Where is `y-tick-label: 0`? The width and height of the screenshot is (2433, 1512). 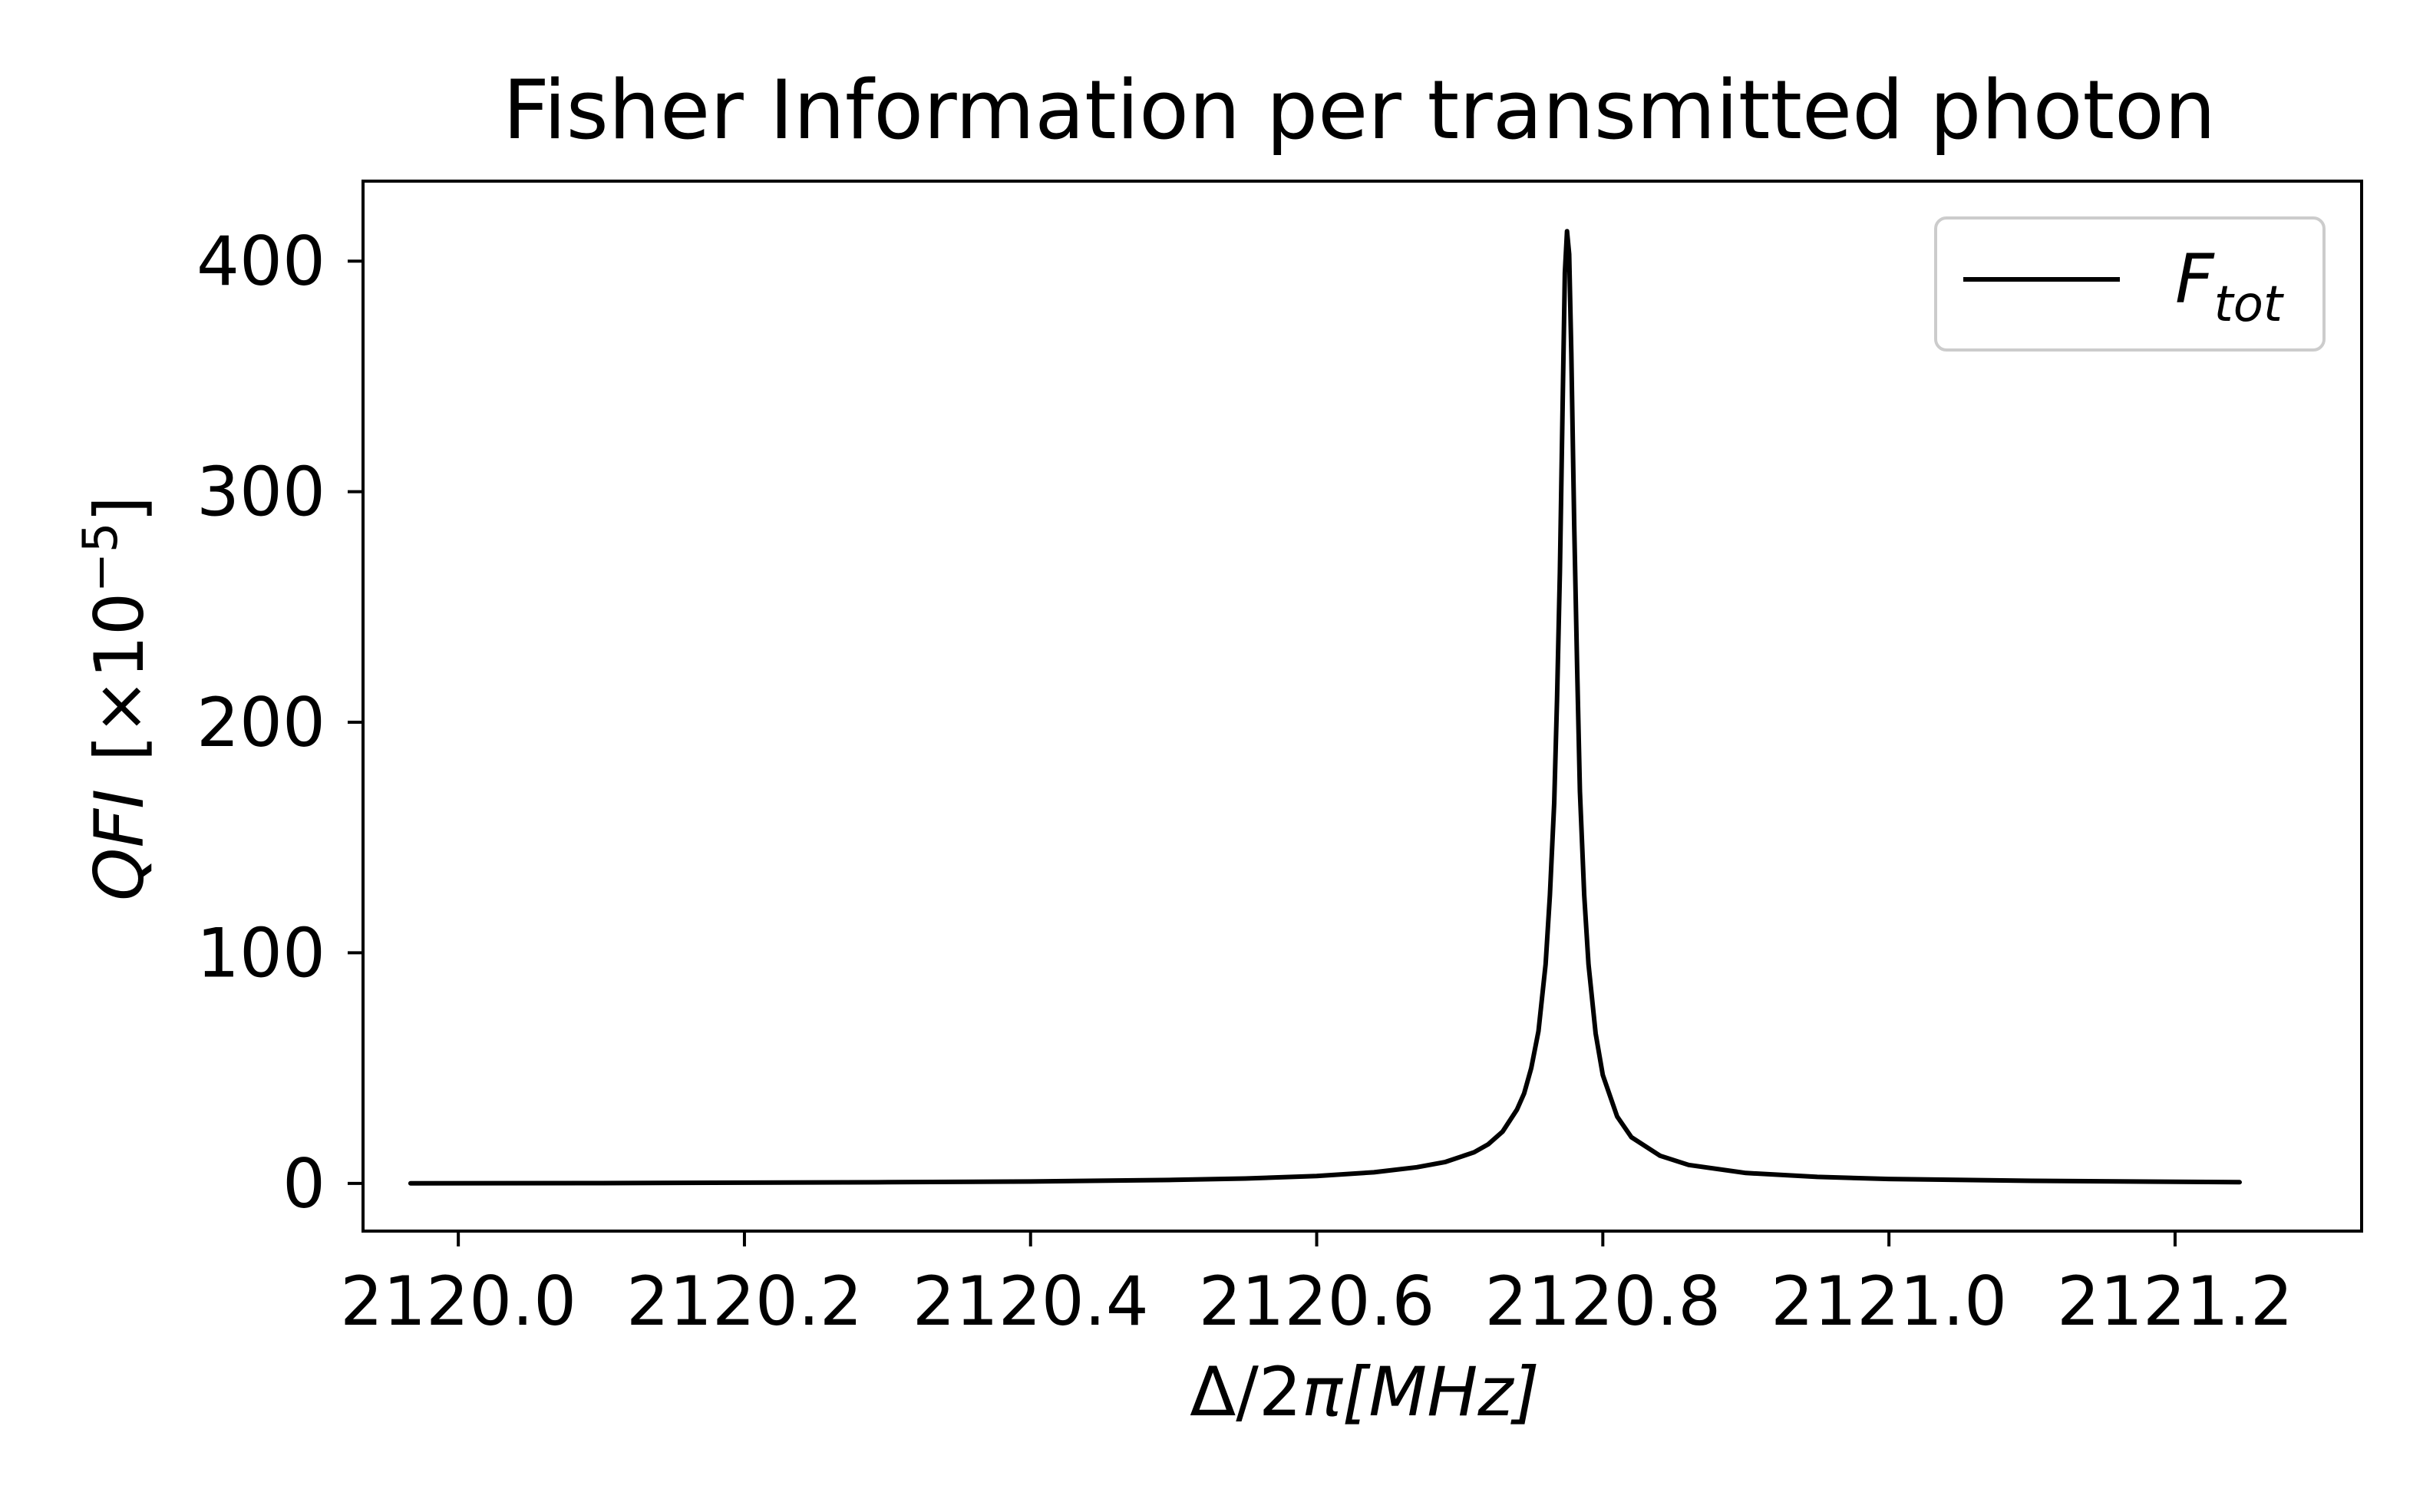
y-tick-label: 0 is located at coordinates (303, 1184).